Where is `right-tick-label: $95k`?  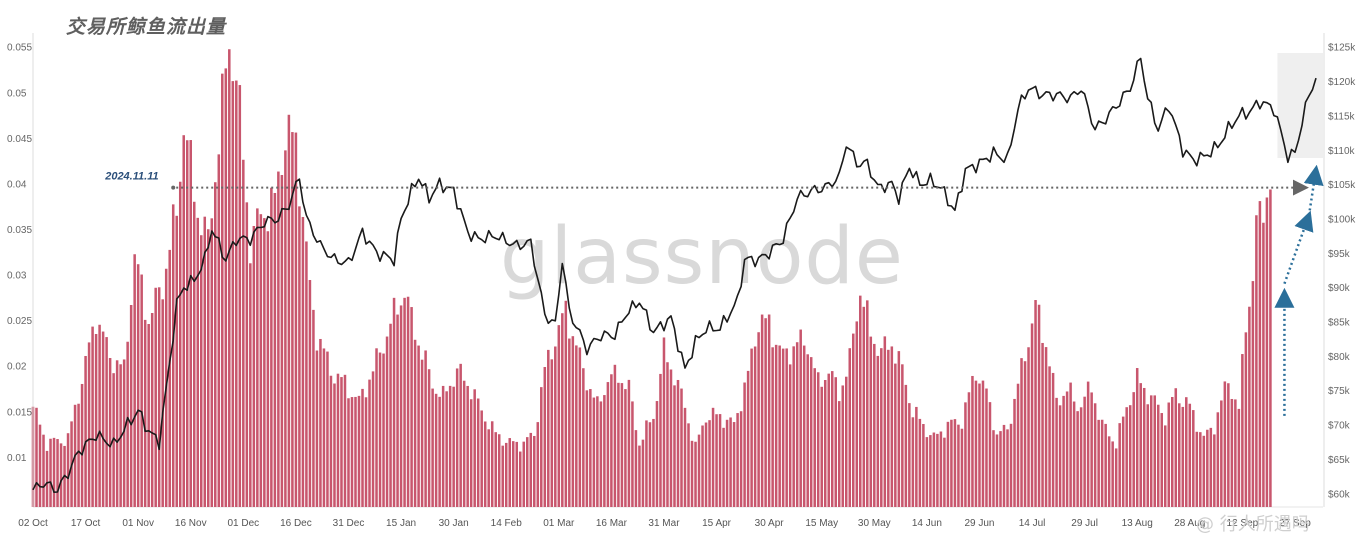
right-tick-label: $95k is located at coordinates (1339, 254).